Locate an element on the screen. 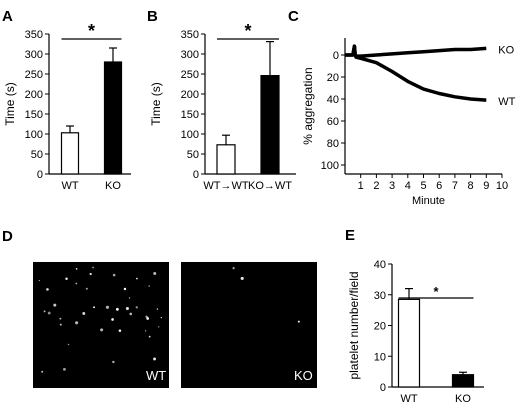 Image resolution: width=520 pixels, height=409 pixels. chart-e: 0 10 20 30 40 platelet number/field WT KO * is located at coordinates (415, 332).